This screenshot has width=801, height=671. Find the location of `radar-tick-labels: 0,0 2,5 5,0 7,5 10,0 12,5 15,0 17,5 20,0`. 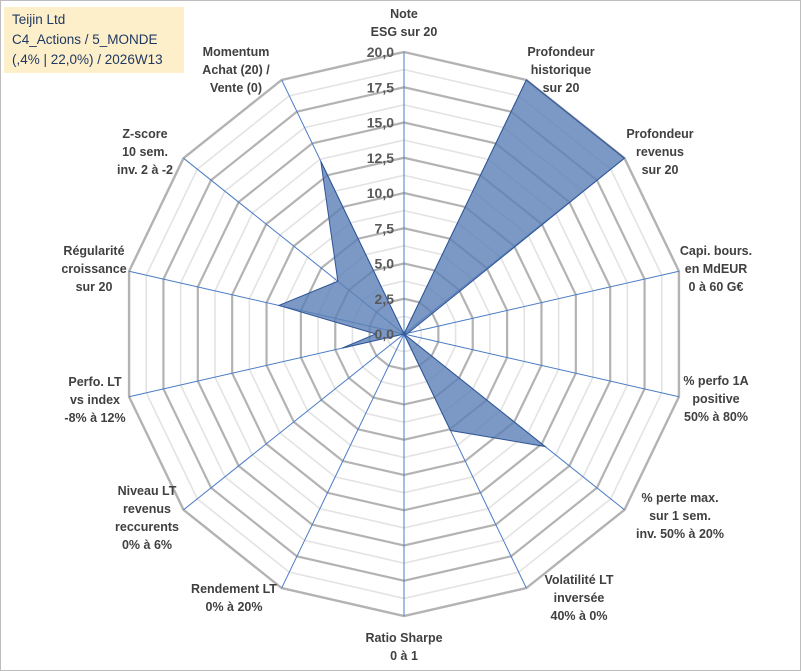

radar-tick-labels: 0,0 2,5 5,0 7,5 10,0 12,5 15,0 17,5 20,0 is located at coordinates (380, 193).